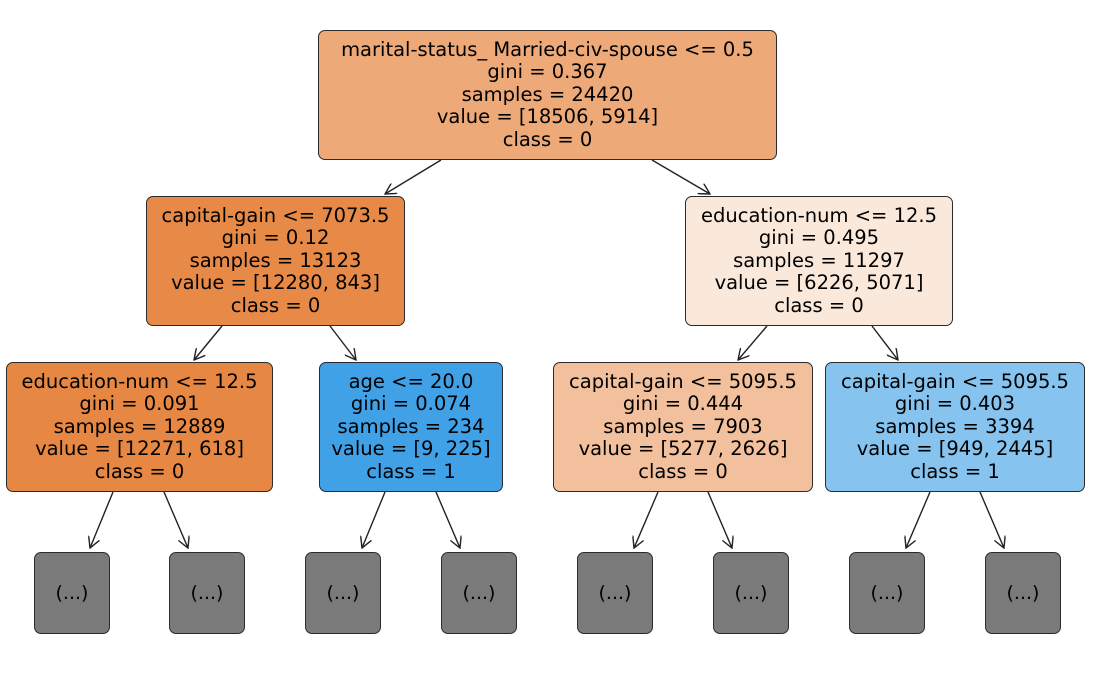 The image size is (1102, 673). I want to click on edge-left-leftleft, so click(208, 342).